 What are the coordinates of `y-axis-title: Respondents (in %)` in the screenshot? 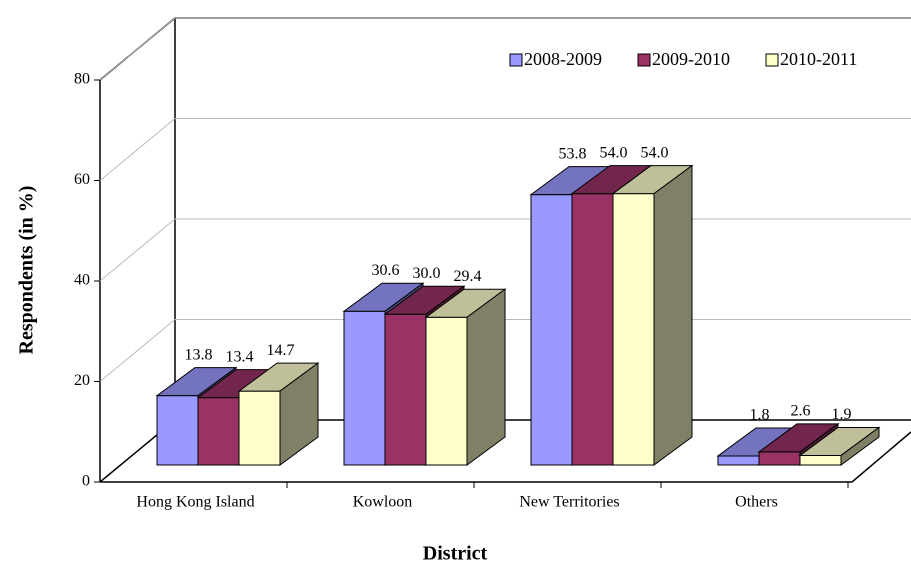 It's located at (27, 270).